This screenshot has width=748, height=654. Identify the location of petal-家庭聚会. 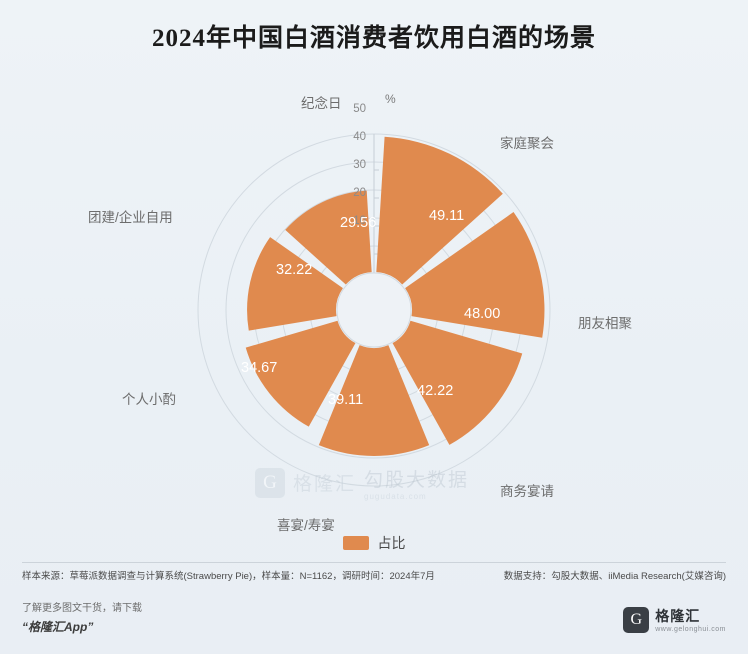
(439, 210).